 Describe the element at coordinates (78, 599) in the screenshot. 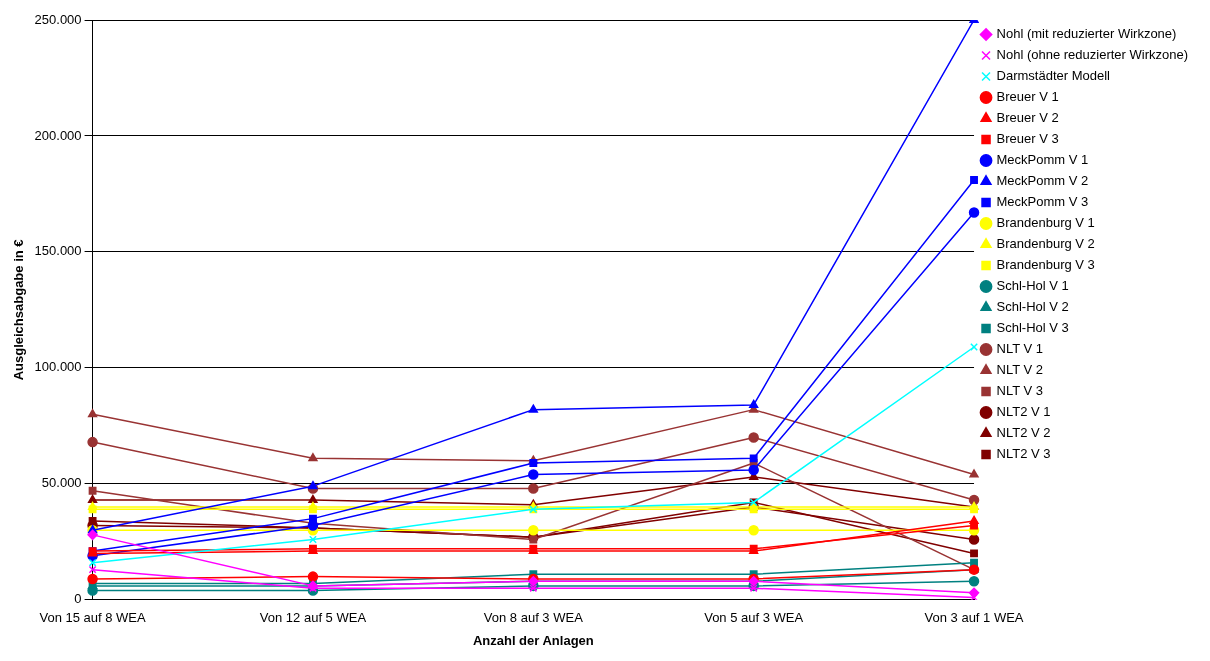

I see `y-tick-label: 0` at that location.